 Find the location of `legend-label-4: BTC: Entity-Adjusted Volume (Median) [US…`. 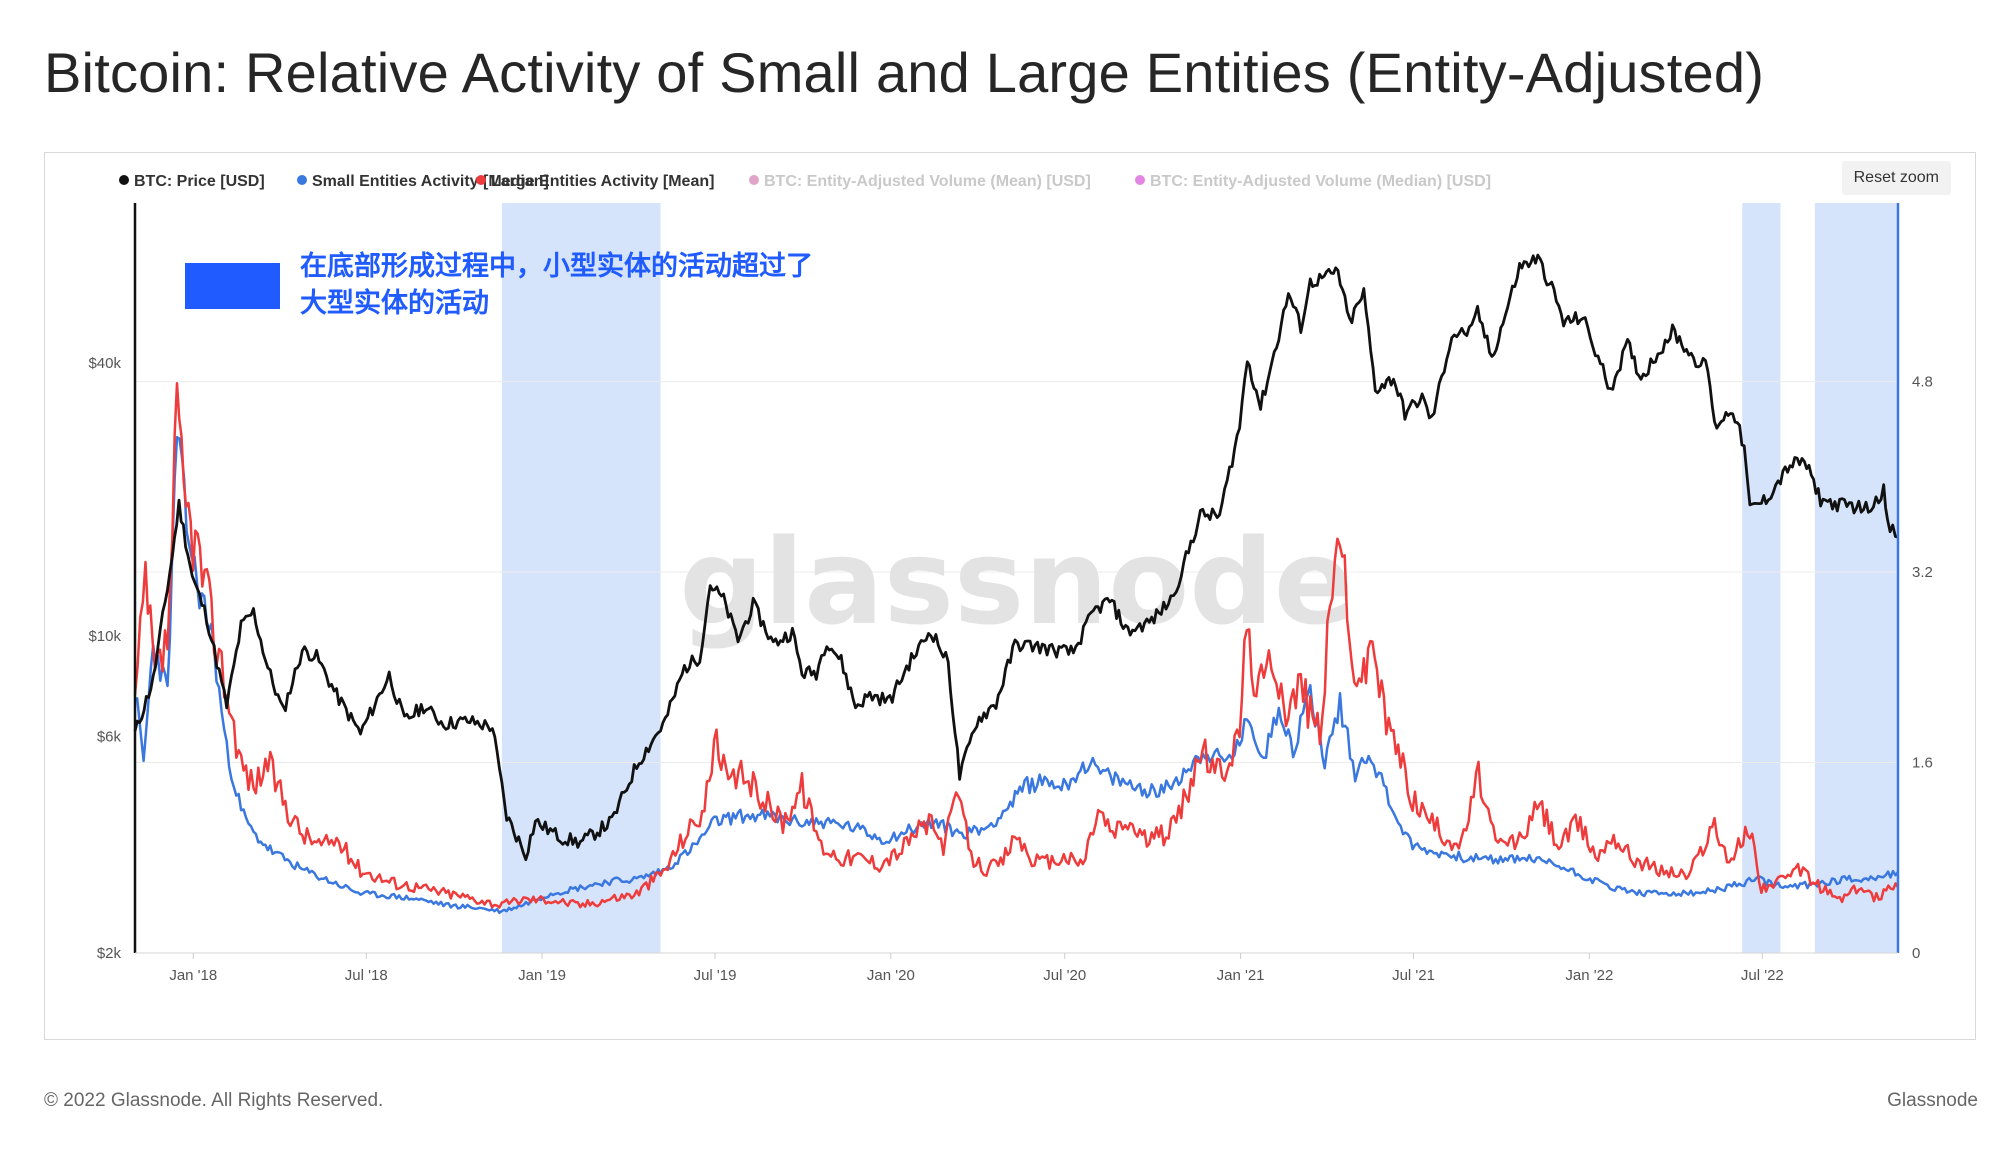

legend-label-4: BTC: Entity-Adjusted Volume (Median) [US… is located at coordinates (1320, 181).